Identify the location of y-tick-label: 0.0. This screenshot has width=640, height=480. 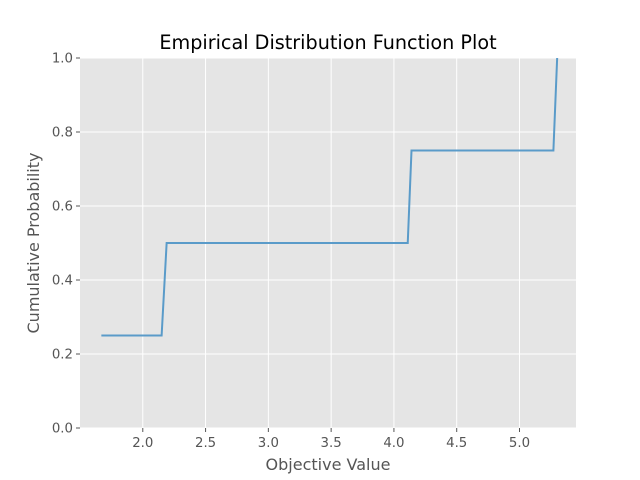
(62, 429).